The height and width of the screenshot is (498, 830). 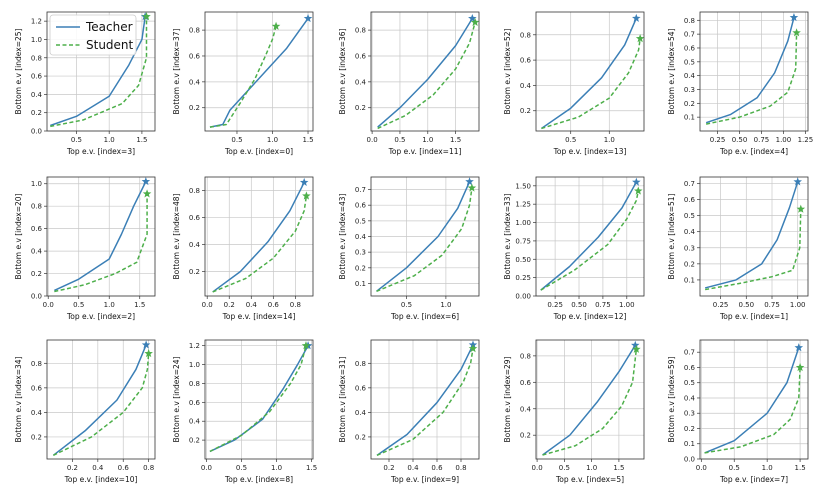 What do you see at coordinates (424, 316) in the screenshot?
I see `x-axis-label: Top e.v. [index=6]` at bounding box center [424, 316].